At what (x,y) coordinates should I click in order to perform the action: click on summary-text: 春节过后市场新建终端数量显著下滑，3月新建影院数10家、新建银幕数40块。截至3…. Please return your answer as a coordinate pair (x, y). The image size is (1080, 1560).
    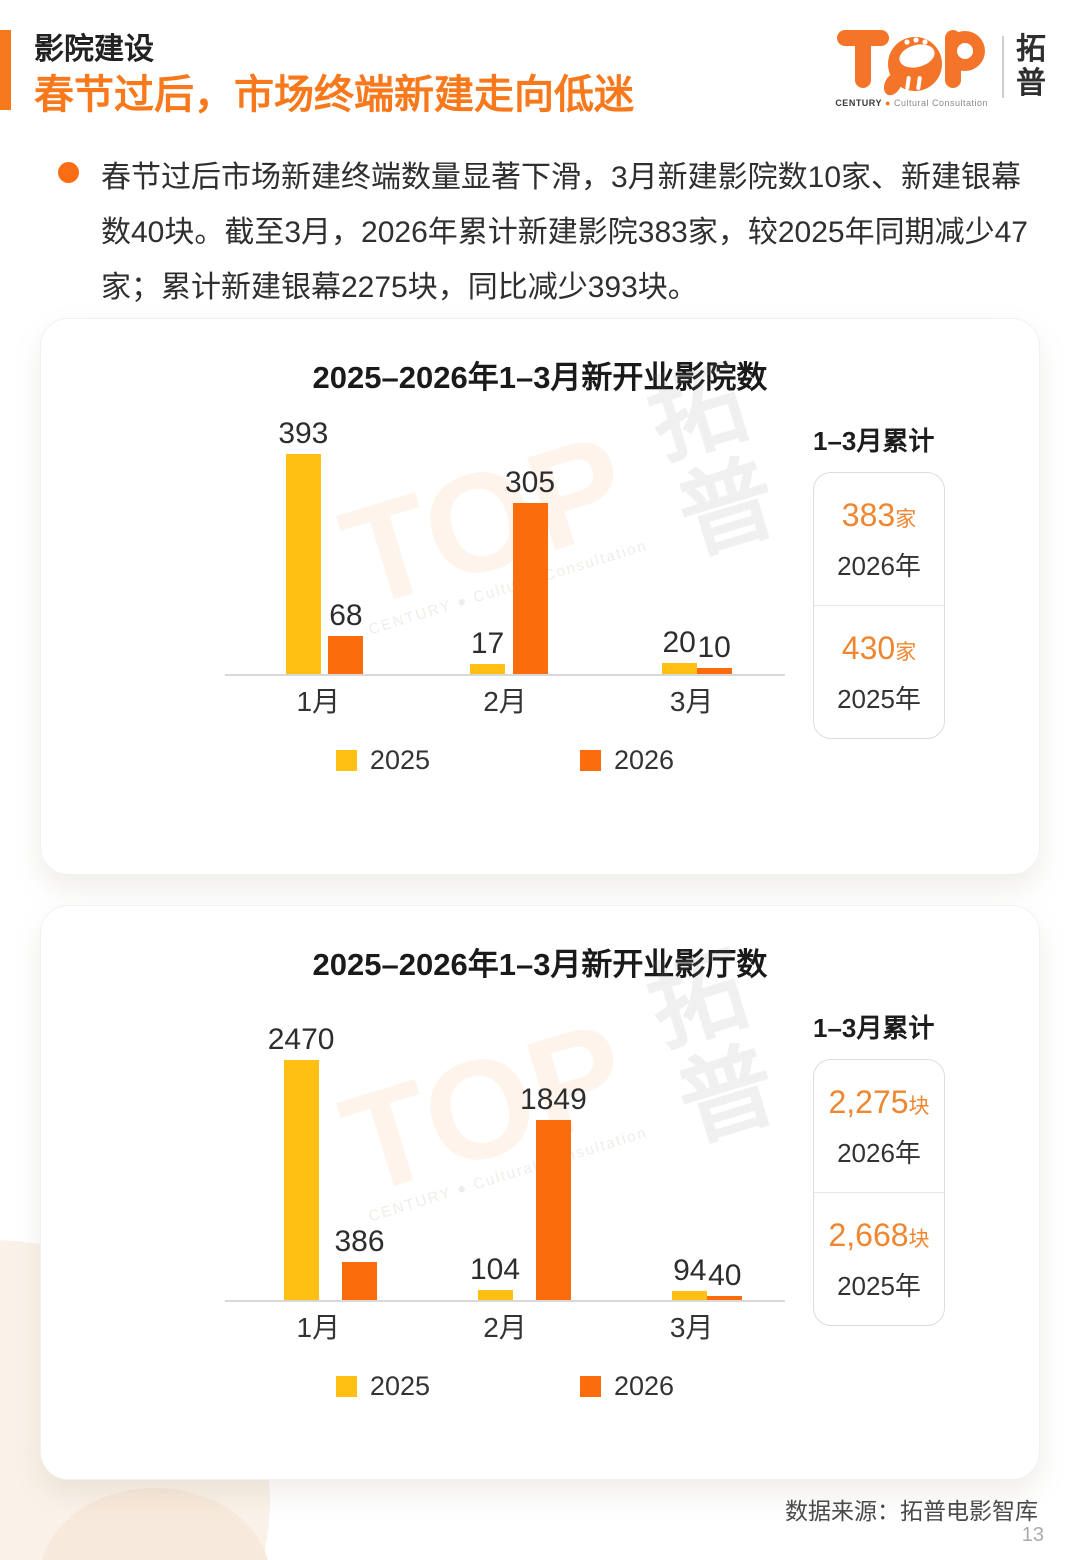
    Looking at the image, I should click on (564, 232).